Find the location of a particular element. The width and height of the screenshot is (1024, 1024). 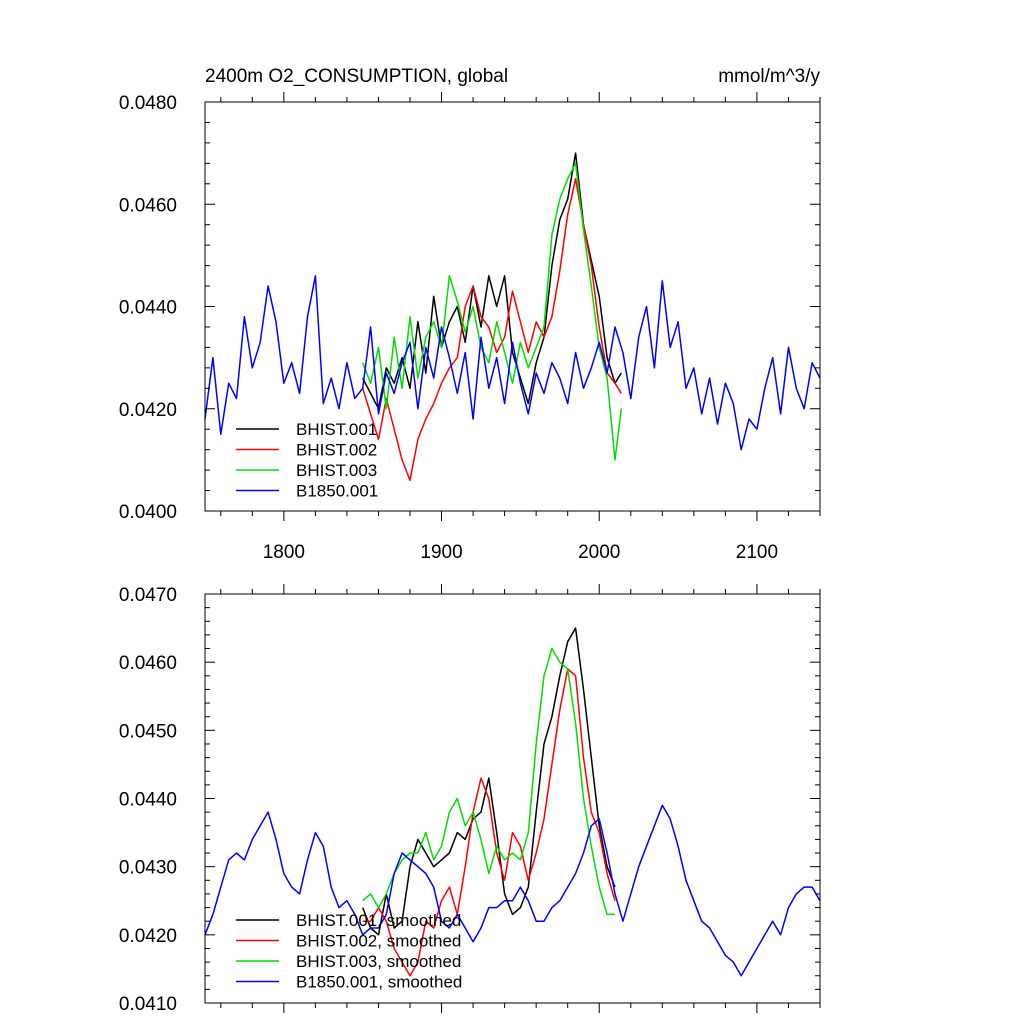

series-line-bhist-002-smoothed is located at coordinates (489, 822).